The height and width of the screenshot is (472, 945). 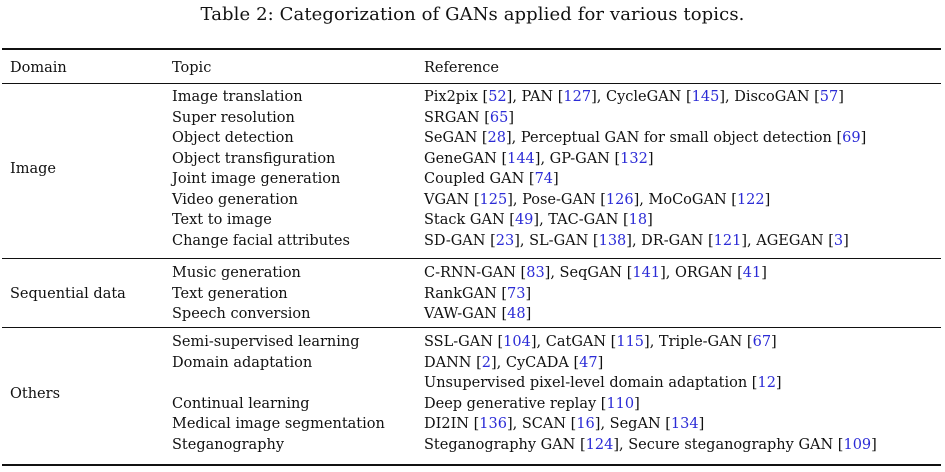 I want to click on reference-name: , SL-GAN, so click(x=556, y=240).